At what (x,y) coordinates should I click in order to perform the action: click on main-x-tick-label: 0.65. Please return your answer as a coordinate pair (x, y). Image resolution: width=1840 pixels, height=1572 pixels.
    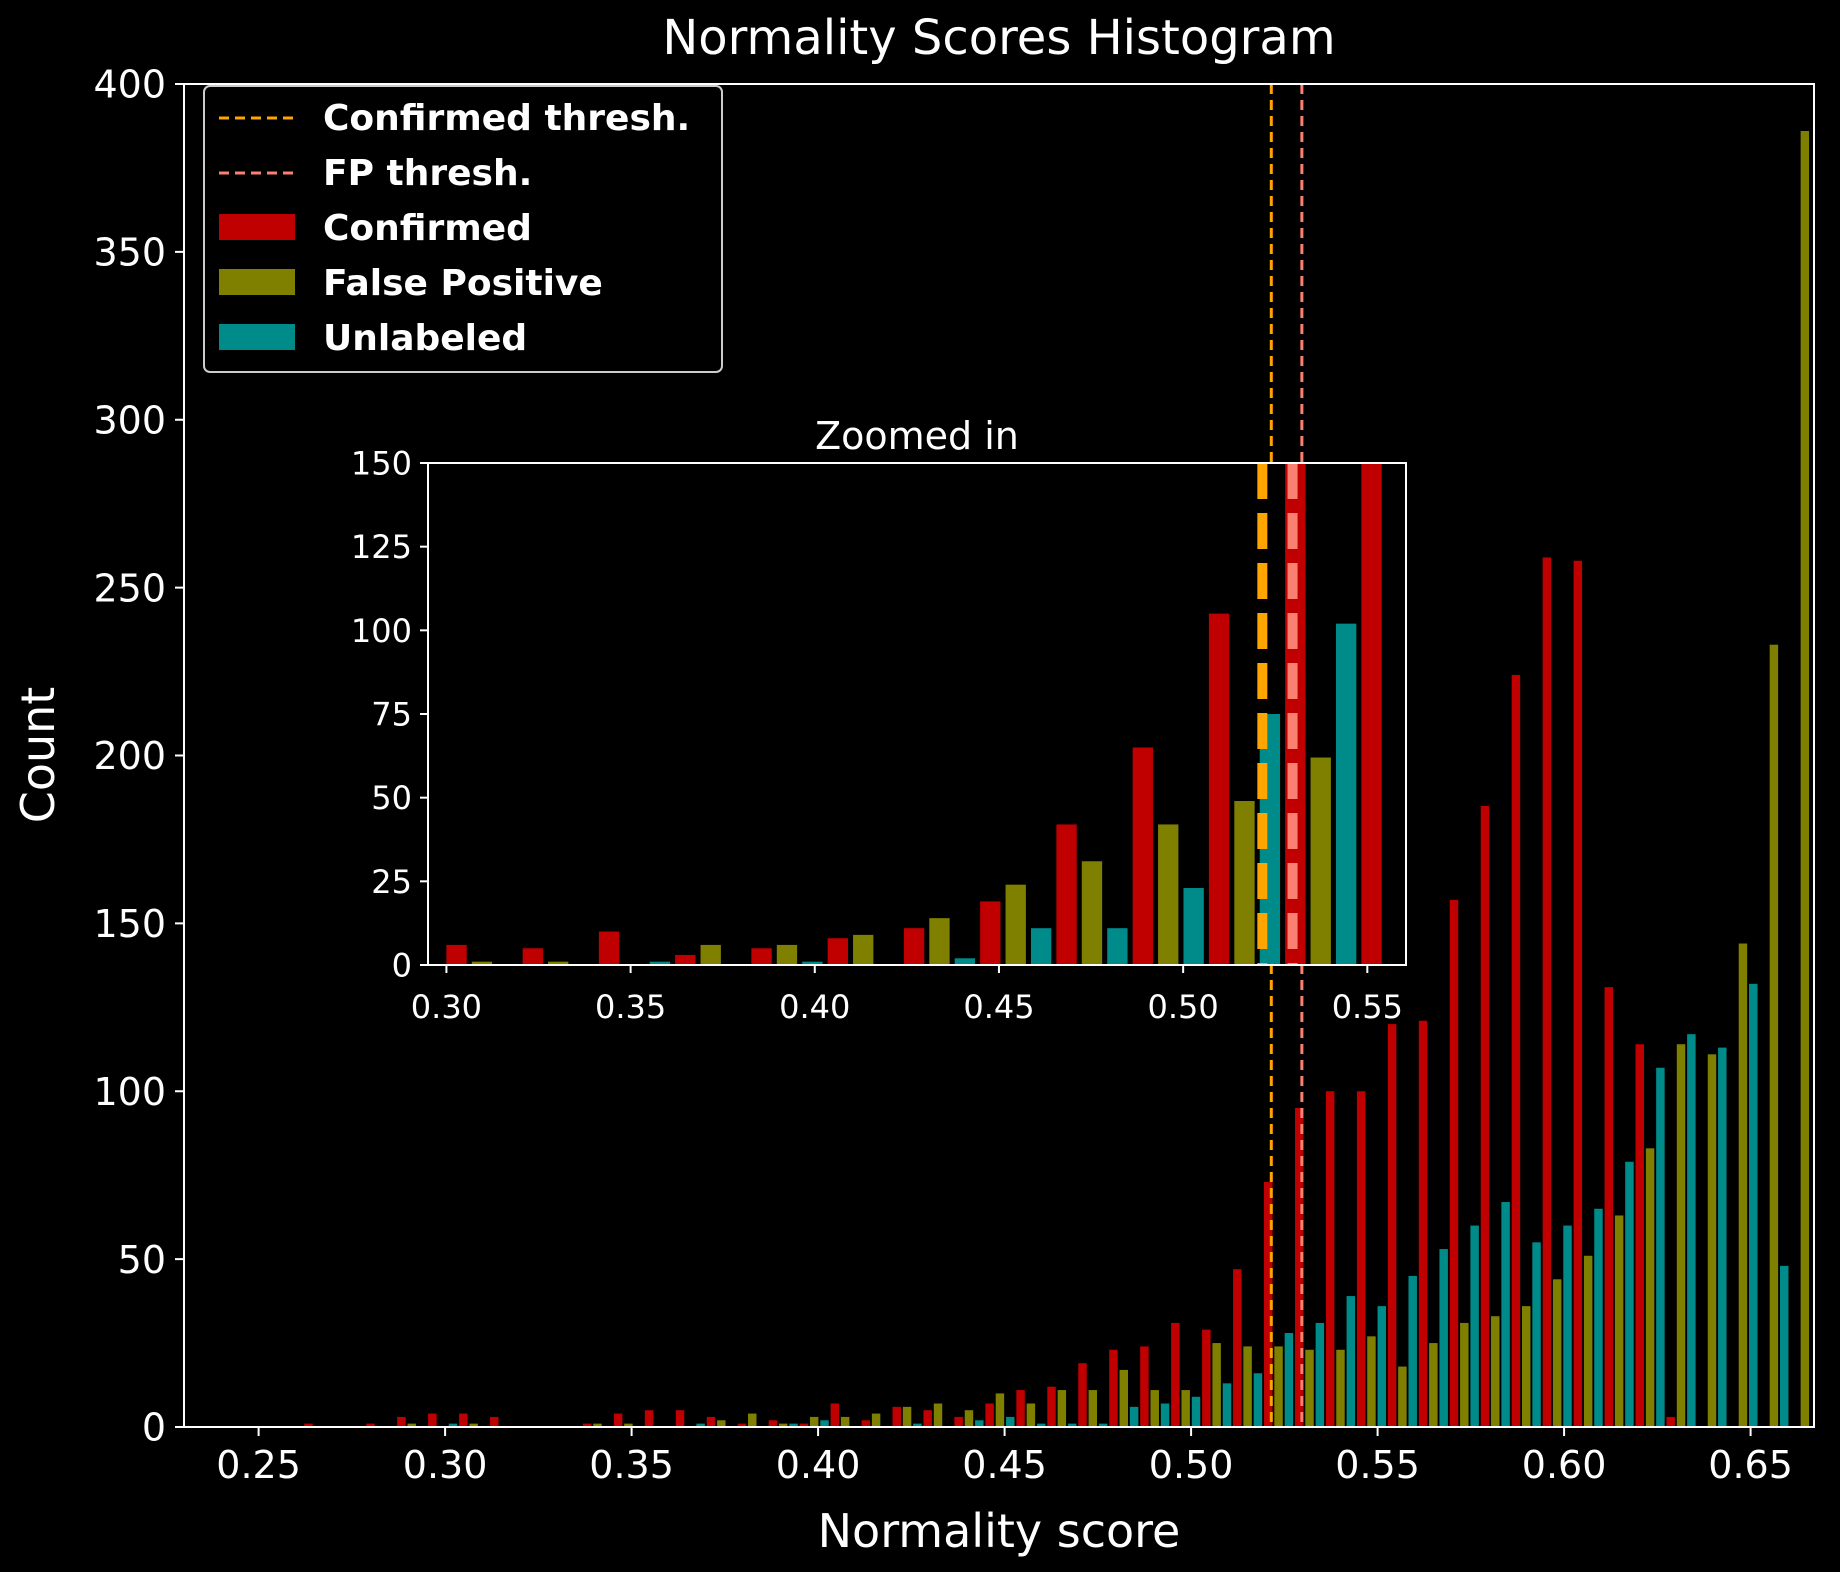
    Looking at the image, I should click on (1750, 1465).